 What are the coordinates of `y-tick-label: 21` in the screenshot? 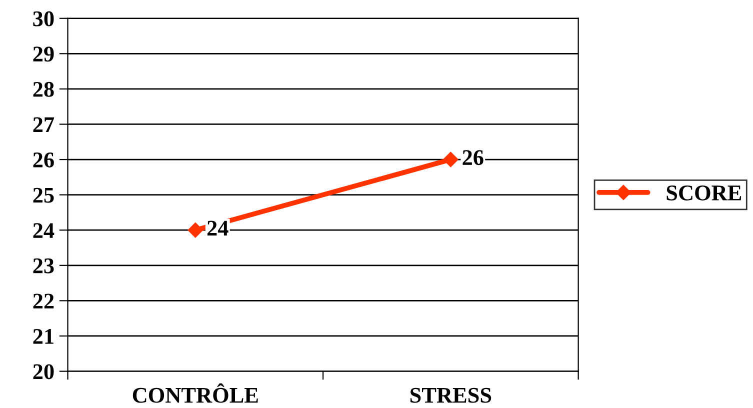 It's located at (43, 336).